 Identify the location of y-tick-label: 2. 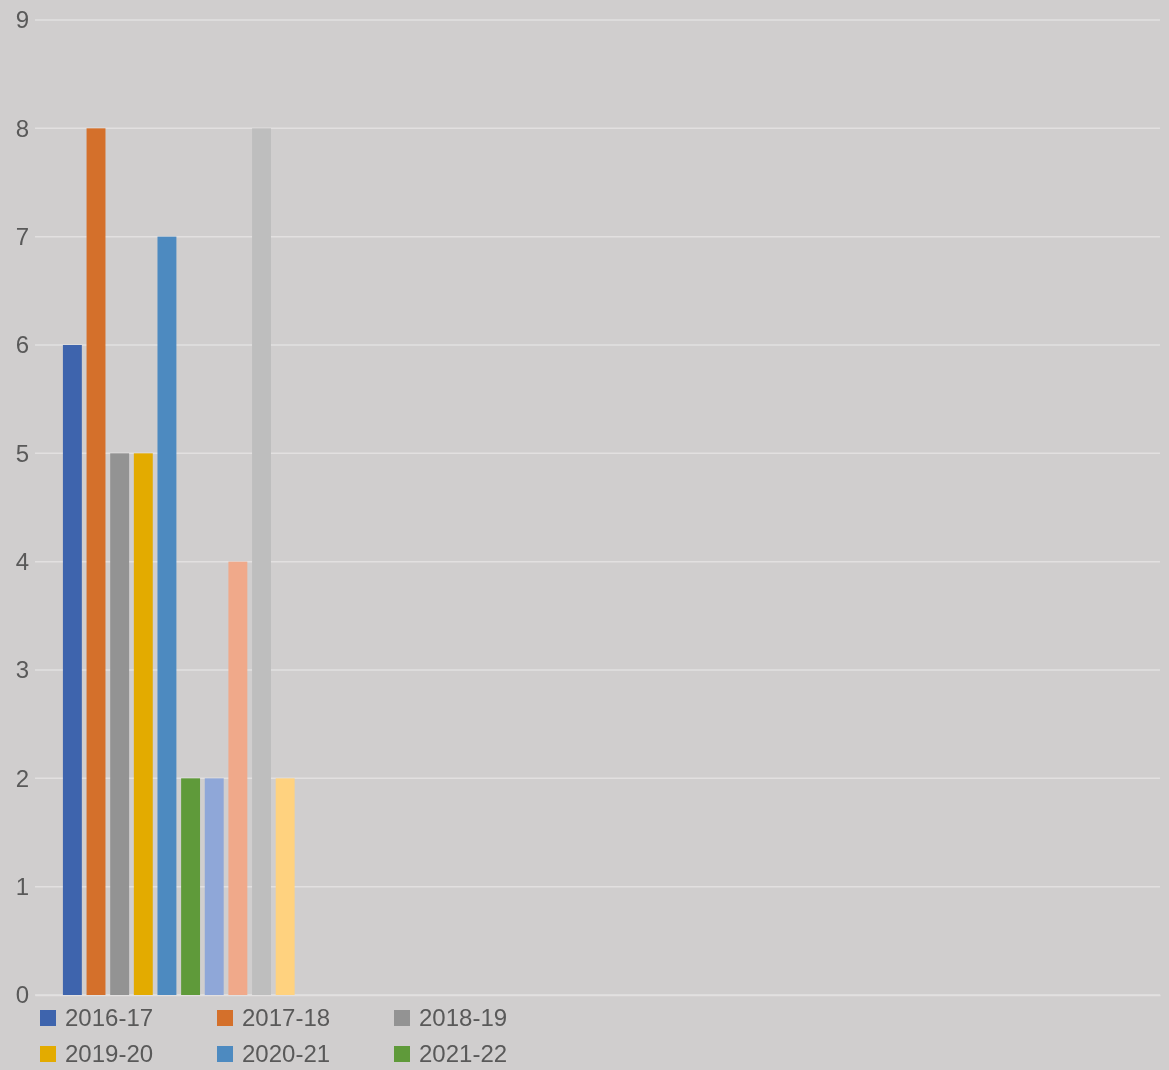
(22, 778).